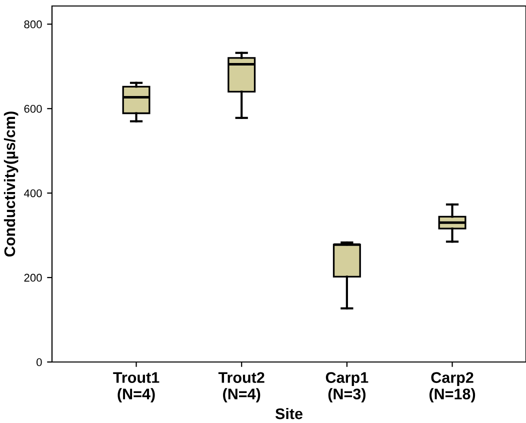 The width and height of the screenshot is (526, 423). I want to click on y-tick-label: 600, so click(33, 108).